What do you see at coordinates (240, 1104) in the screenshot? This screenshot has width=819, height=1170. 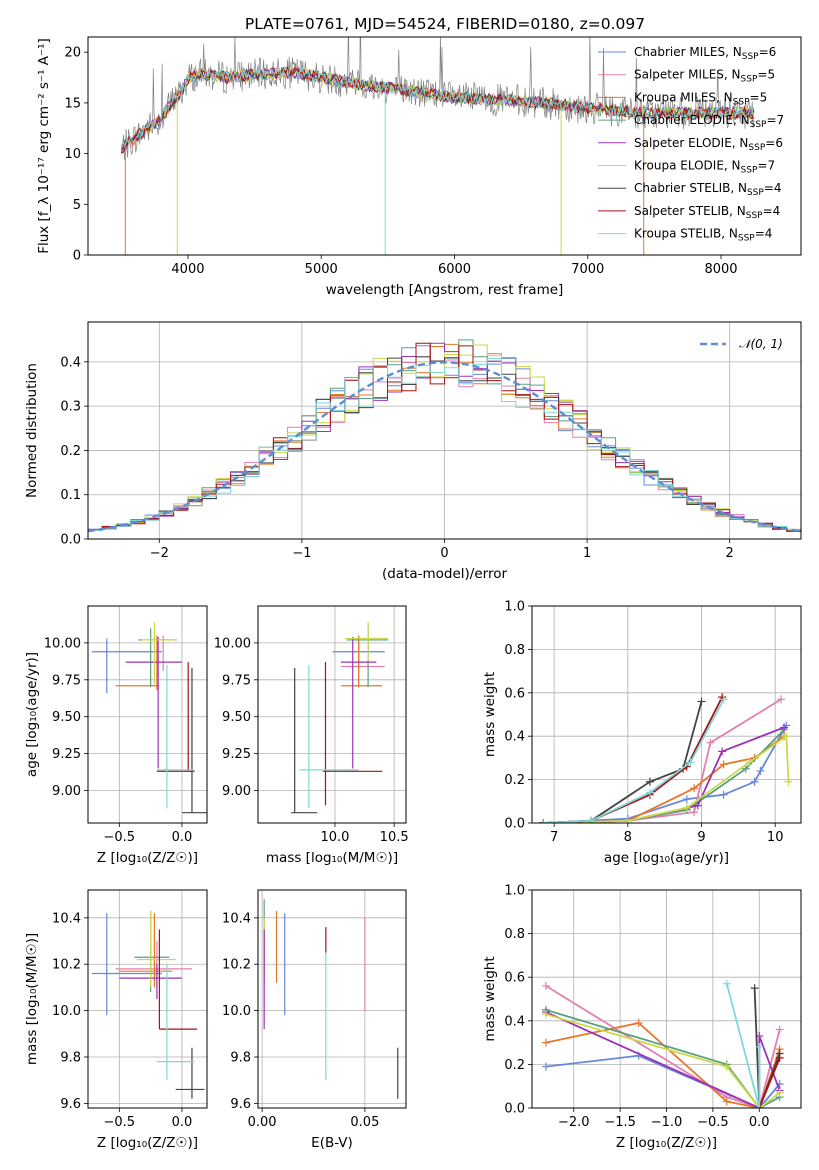 I see `y-tick-label: 9.6` at bounding box center [240, 1104].